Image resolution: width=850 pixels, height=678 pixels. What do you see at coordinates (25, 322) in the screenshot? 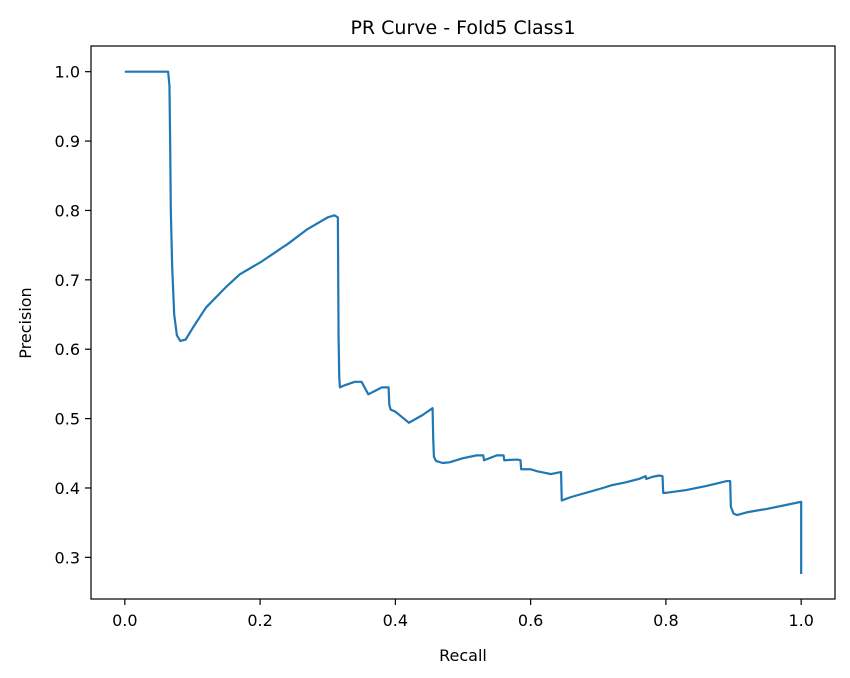
I see `y-axis-label: Precision` at bounding box center [25, 322].